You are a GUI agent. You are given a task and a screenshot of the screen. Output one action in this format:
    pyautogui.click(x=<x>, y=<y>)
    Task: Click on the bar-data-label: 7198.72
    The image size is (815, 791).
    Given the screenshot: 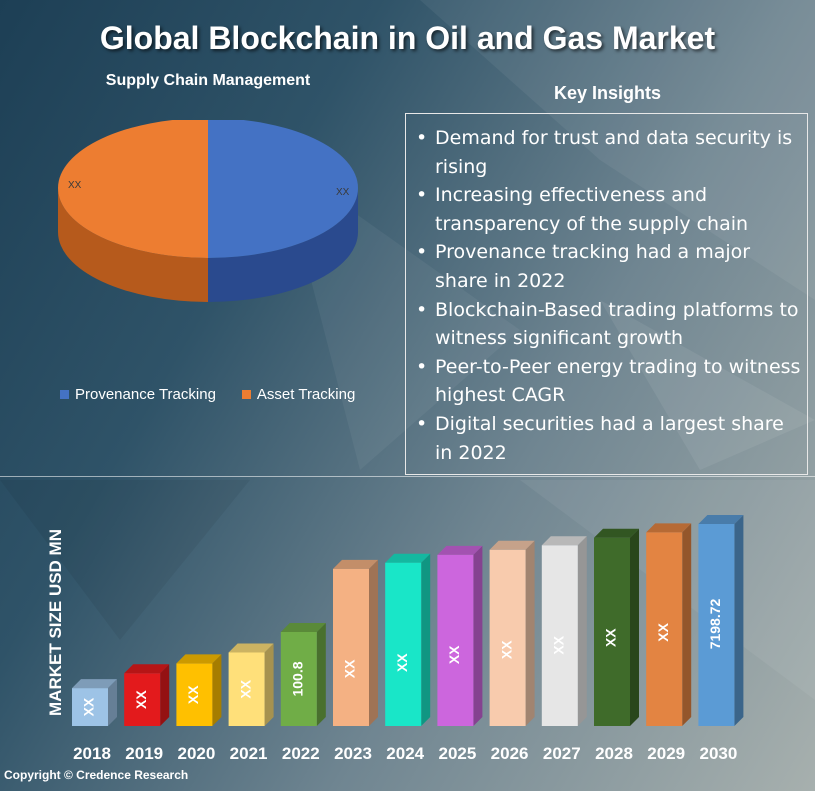 What is the action you would take?
    pyautogui.click(x=715, y=623)
    